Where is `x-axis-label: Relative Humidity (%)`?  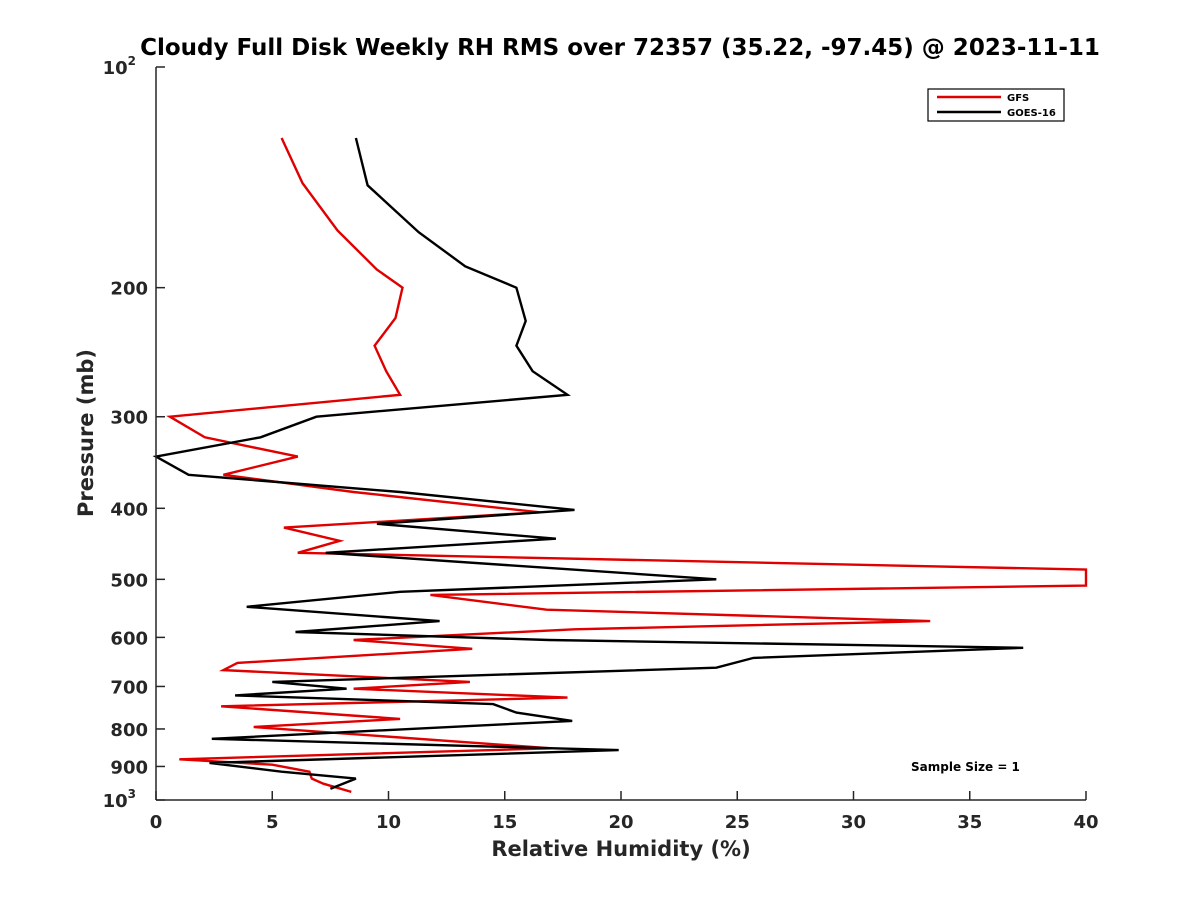
x-axis-label: Relative Humidity (%) is located at coordinates (620, 849).